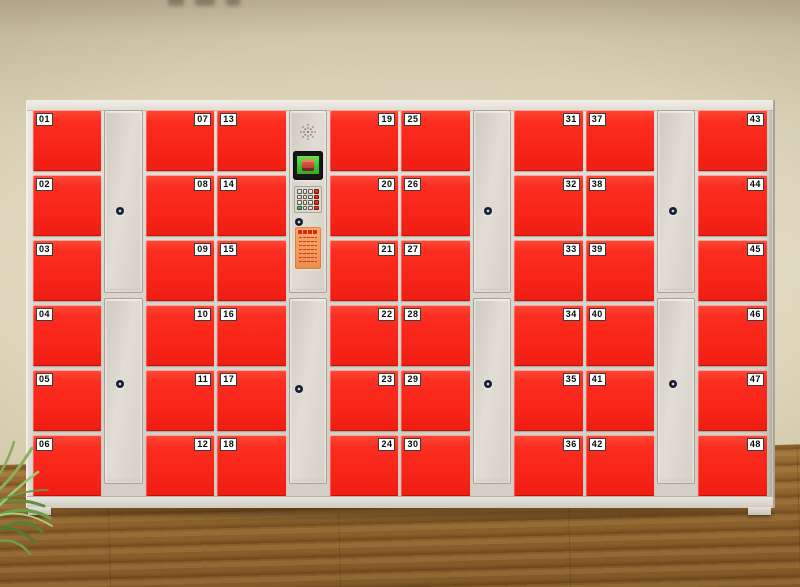  What do you see at coordinates (435, 400) in the screenshot?
I see `locker-door-29: 29` at bounding box center [435, 400].